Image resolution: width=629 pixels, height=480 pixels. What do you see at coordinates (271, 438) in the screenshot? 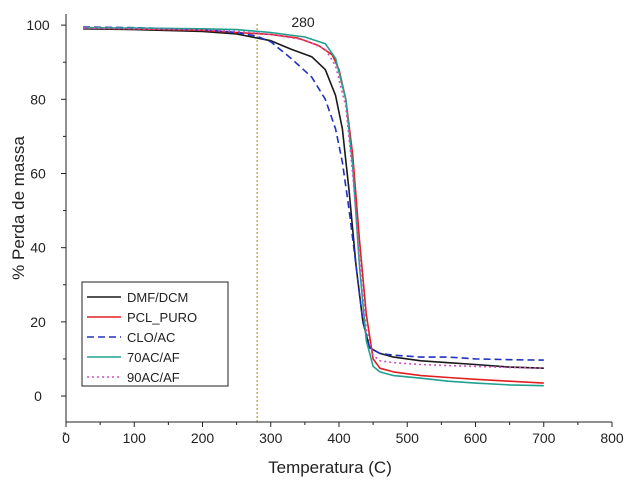
I see `x-tick-label: 300` at bounding box center [271, 438].